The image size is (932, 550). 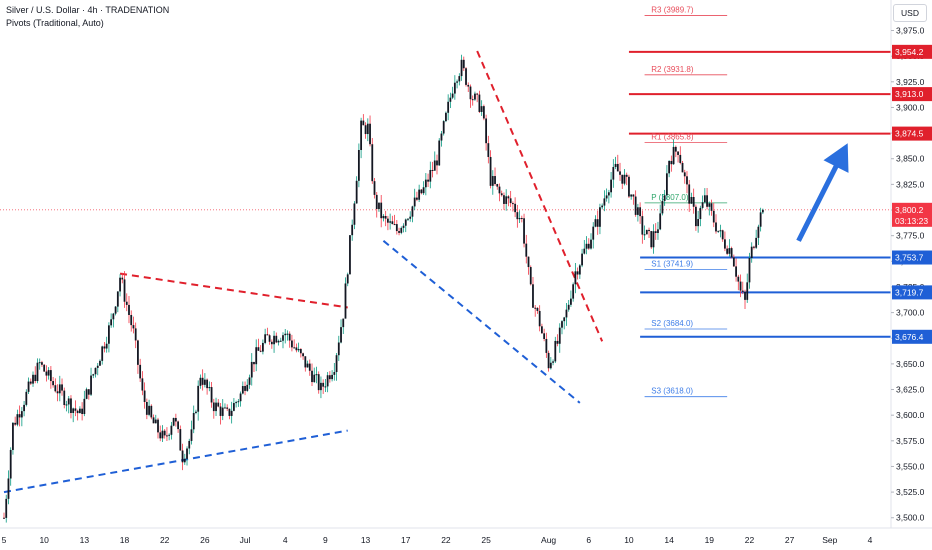 I want to click on currency-button: USD, so click(x=910, y=13).